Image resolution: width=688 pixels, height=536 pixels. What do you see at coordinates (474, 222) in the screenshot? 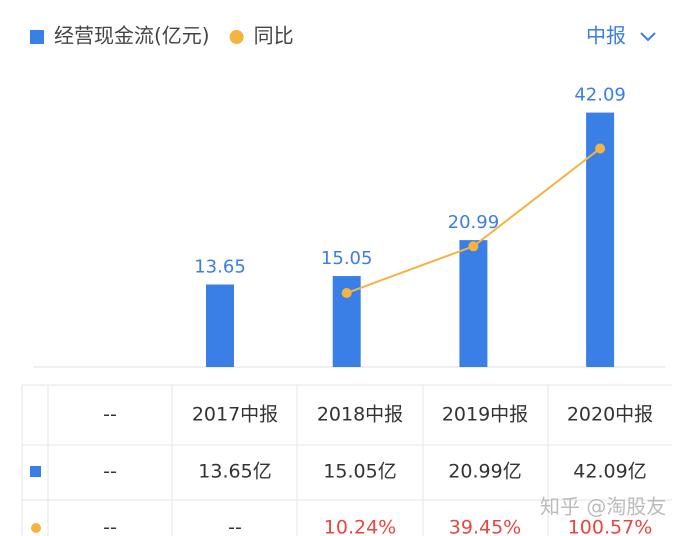
I see `value-label: 20.99` at bounding box center [474, 222].